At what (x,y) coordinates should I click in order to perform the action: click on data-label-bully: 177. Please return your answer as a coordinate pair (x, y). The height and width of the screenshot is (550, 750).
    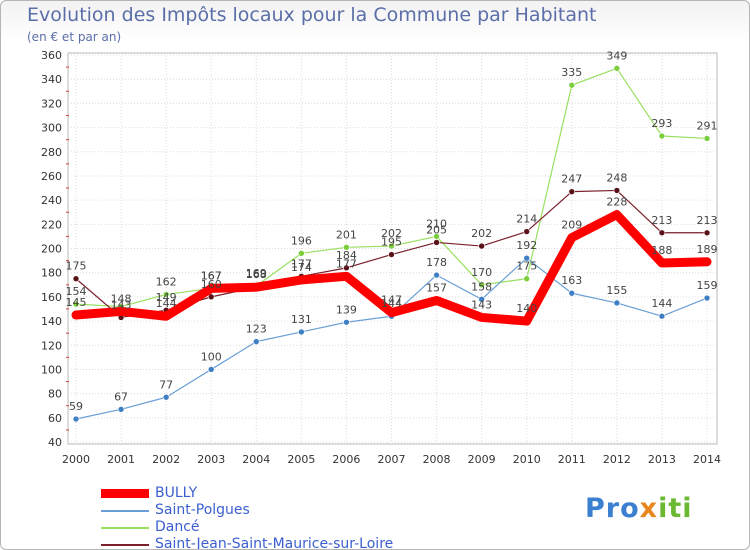
    Looking at the image, I should click on (346, 263).